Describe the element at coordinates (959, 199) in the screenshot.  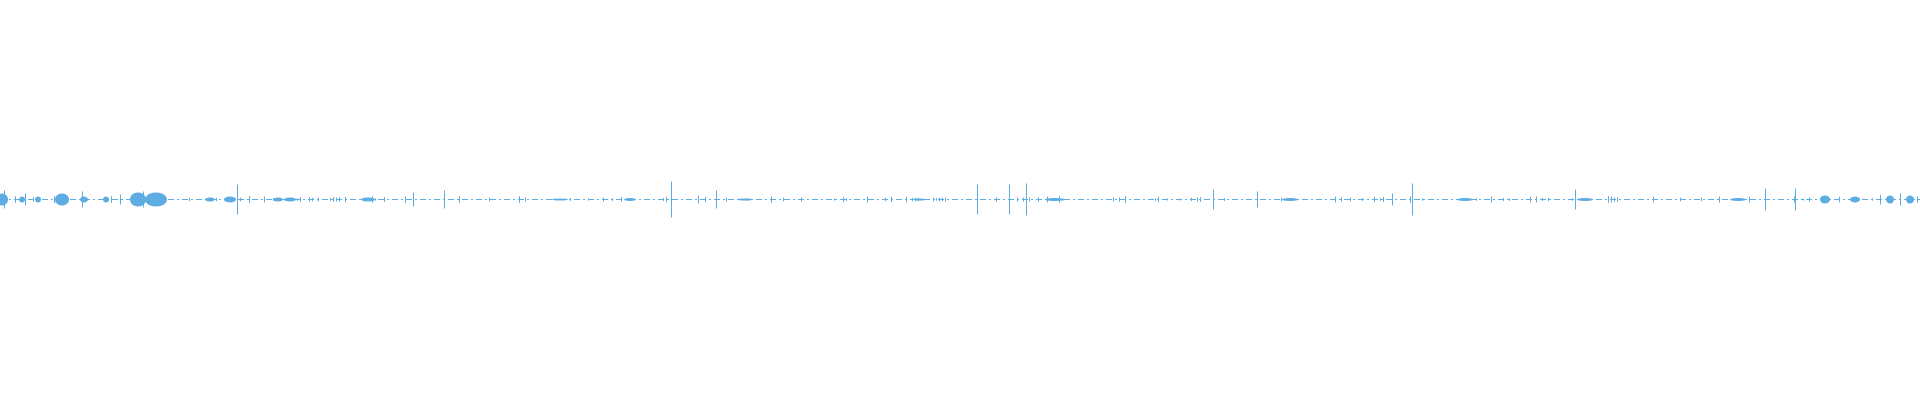
I see `waveform-marks` at that location.